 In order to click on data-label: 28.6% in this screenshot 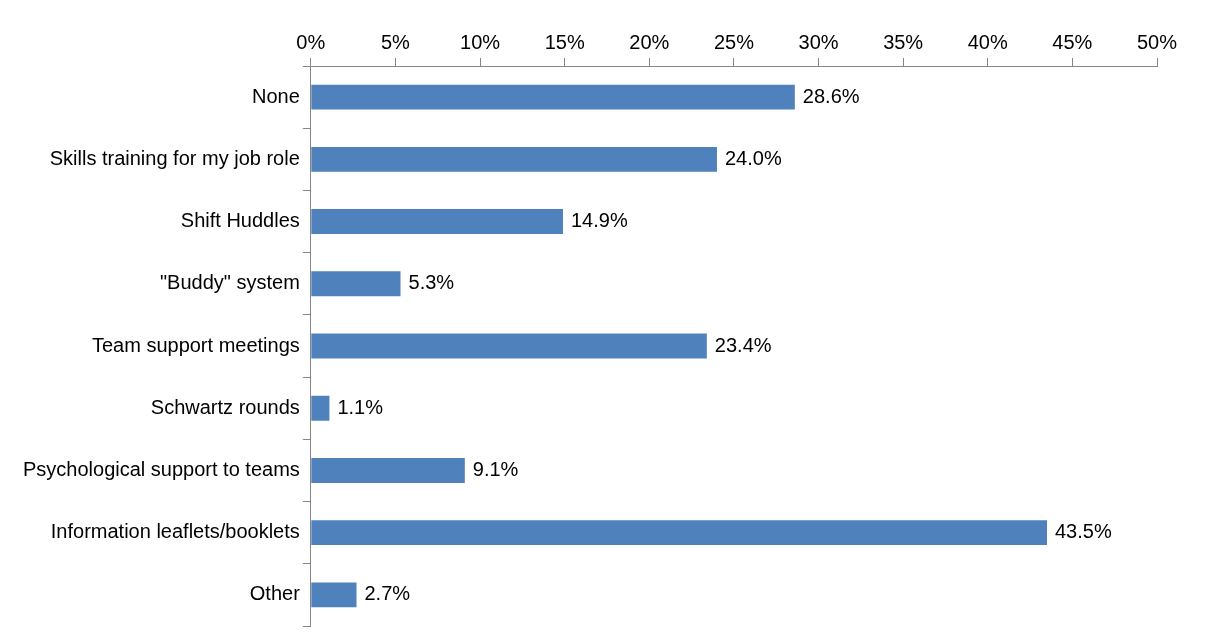, I will do `click(831, 95)`.